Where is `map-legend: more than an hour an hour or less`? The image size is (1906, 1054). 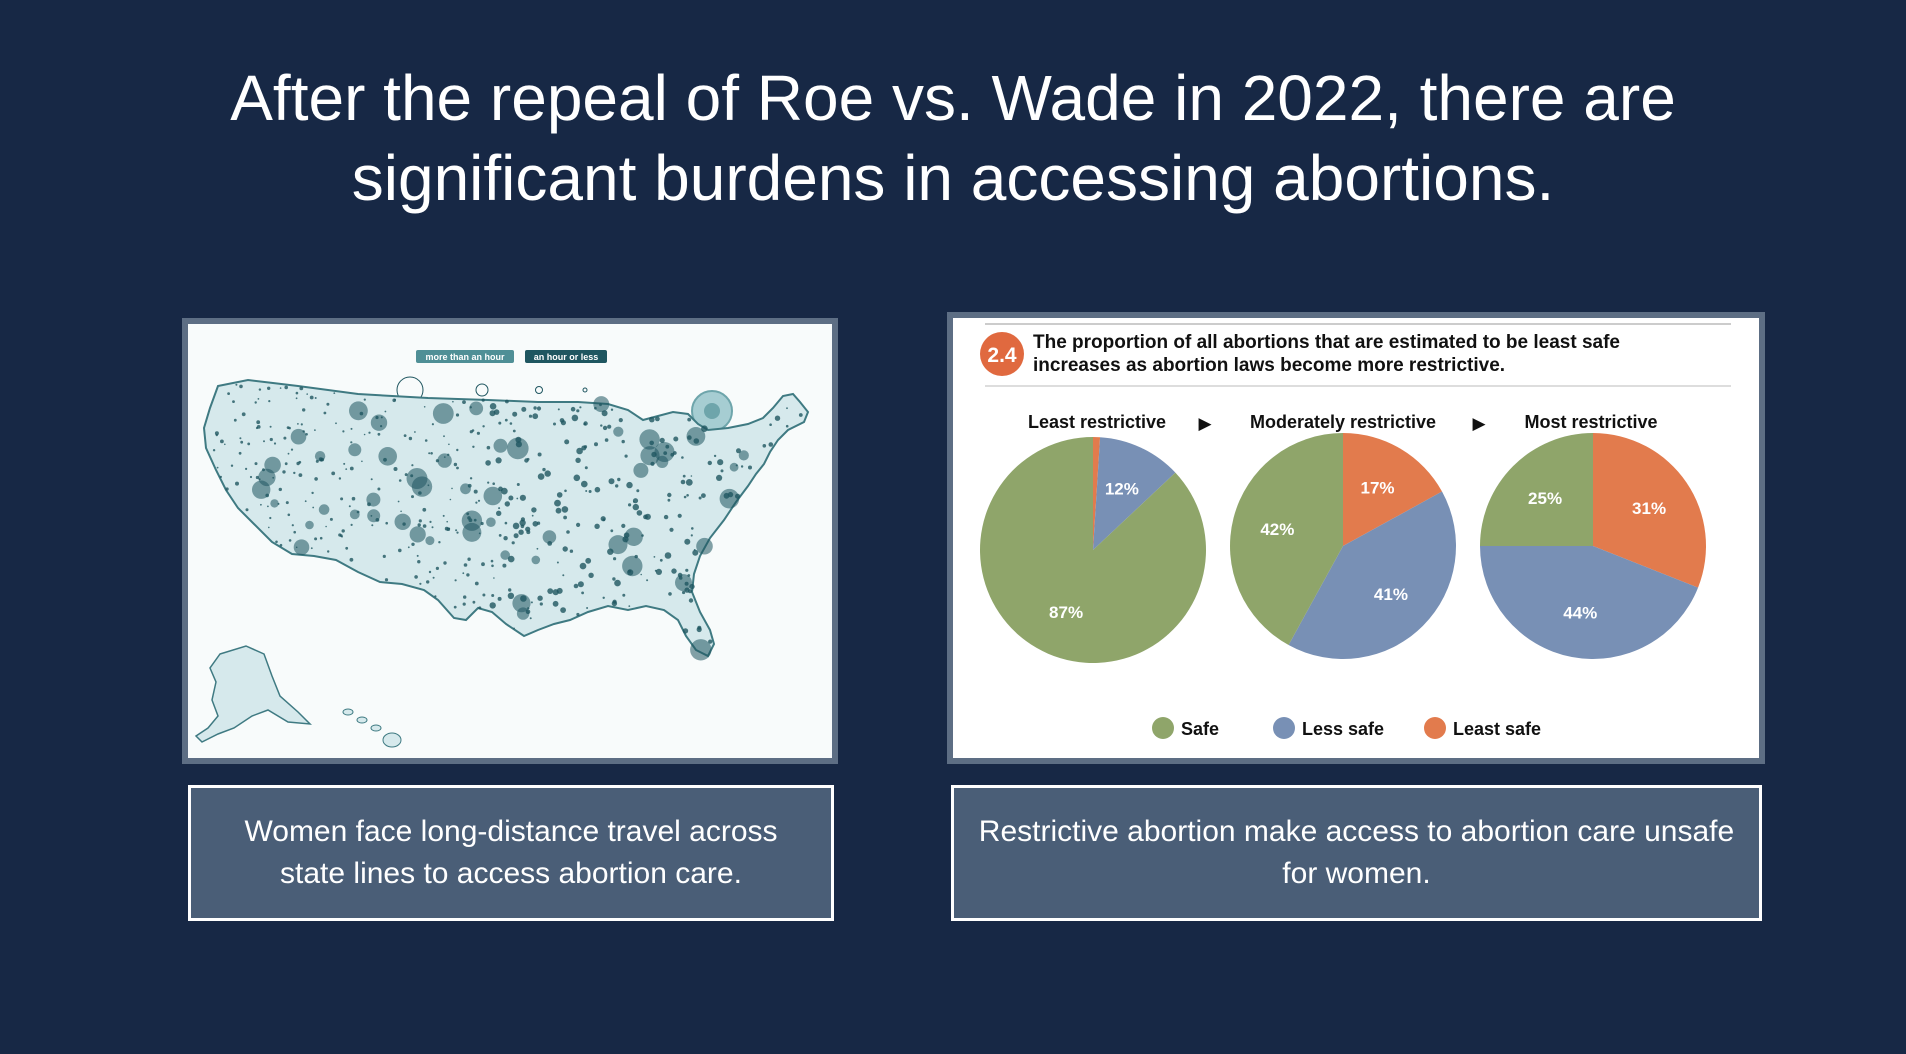
map-legend: more than an hour an hour or less is located at coordinates (564, 391).